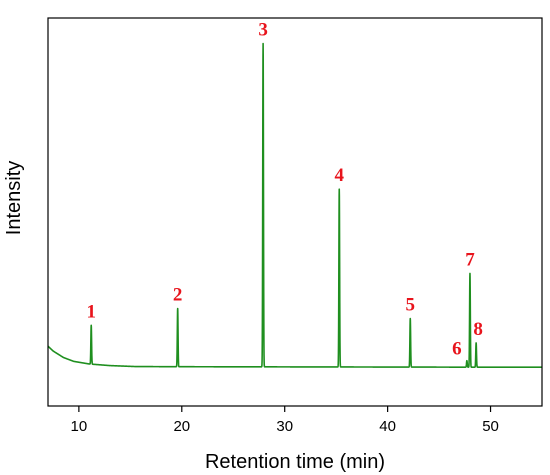 This screenshot has width=550, height=475. Describe the element at coordinates (470, 259) in the screenshot. I see `peak-label-7: 7` at that location.